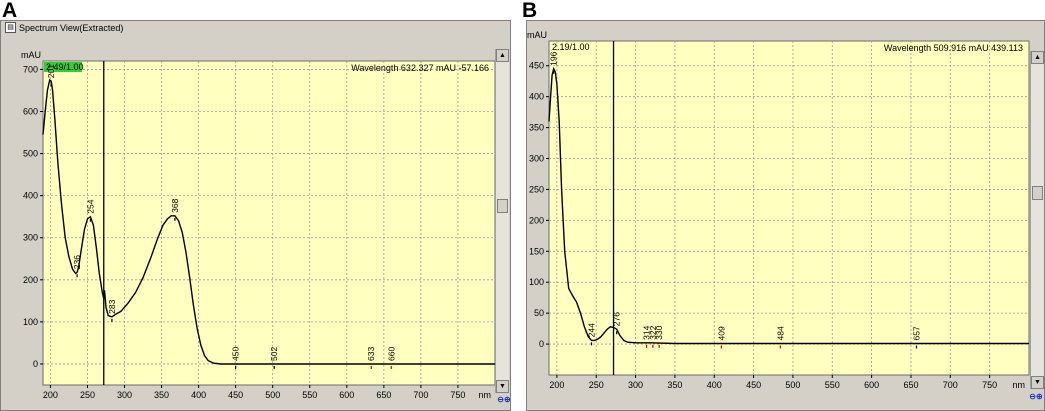 The width and height of the screenshot is (1045, 411). What do you see at coordinates (536, 251) in the screenshot?
I see `y-tick-label: 150` at bounding box center [536, 251].